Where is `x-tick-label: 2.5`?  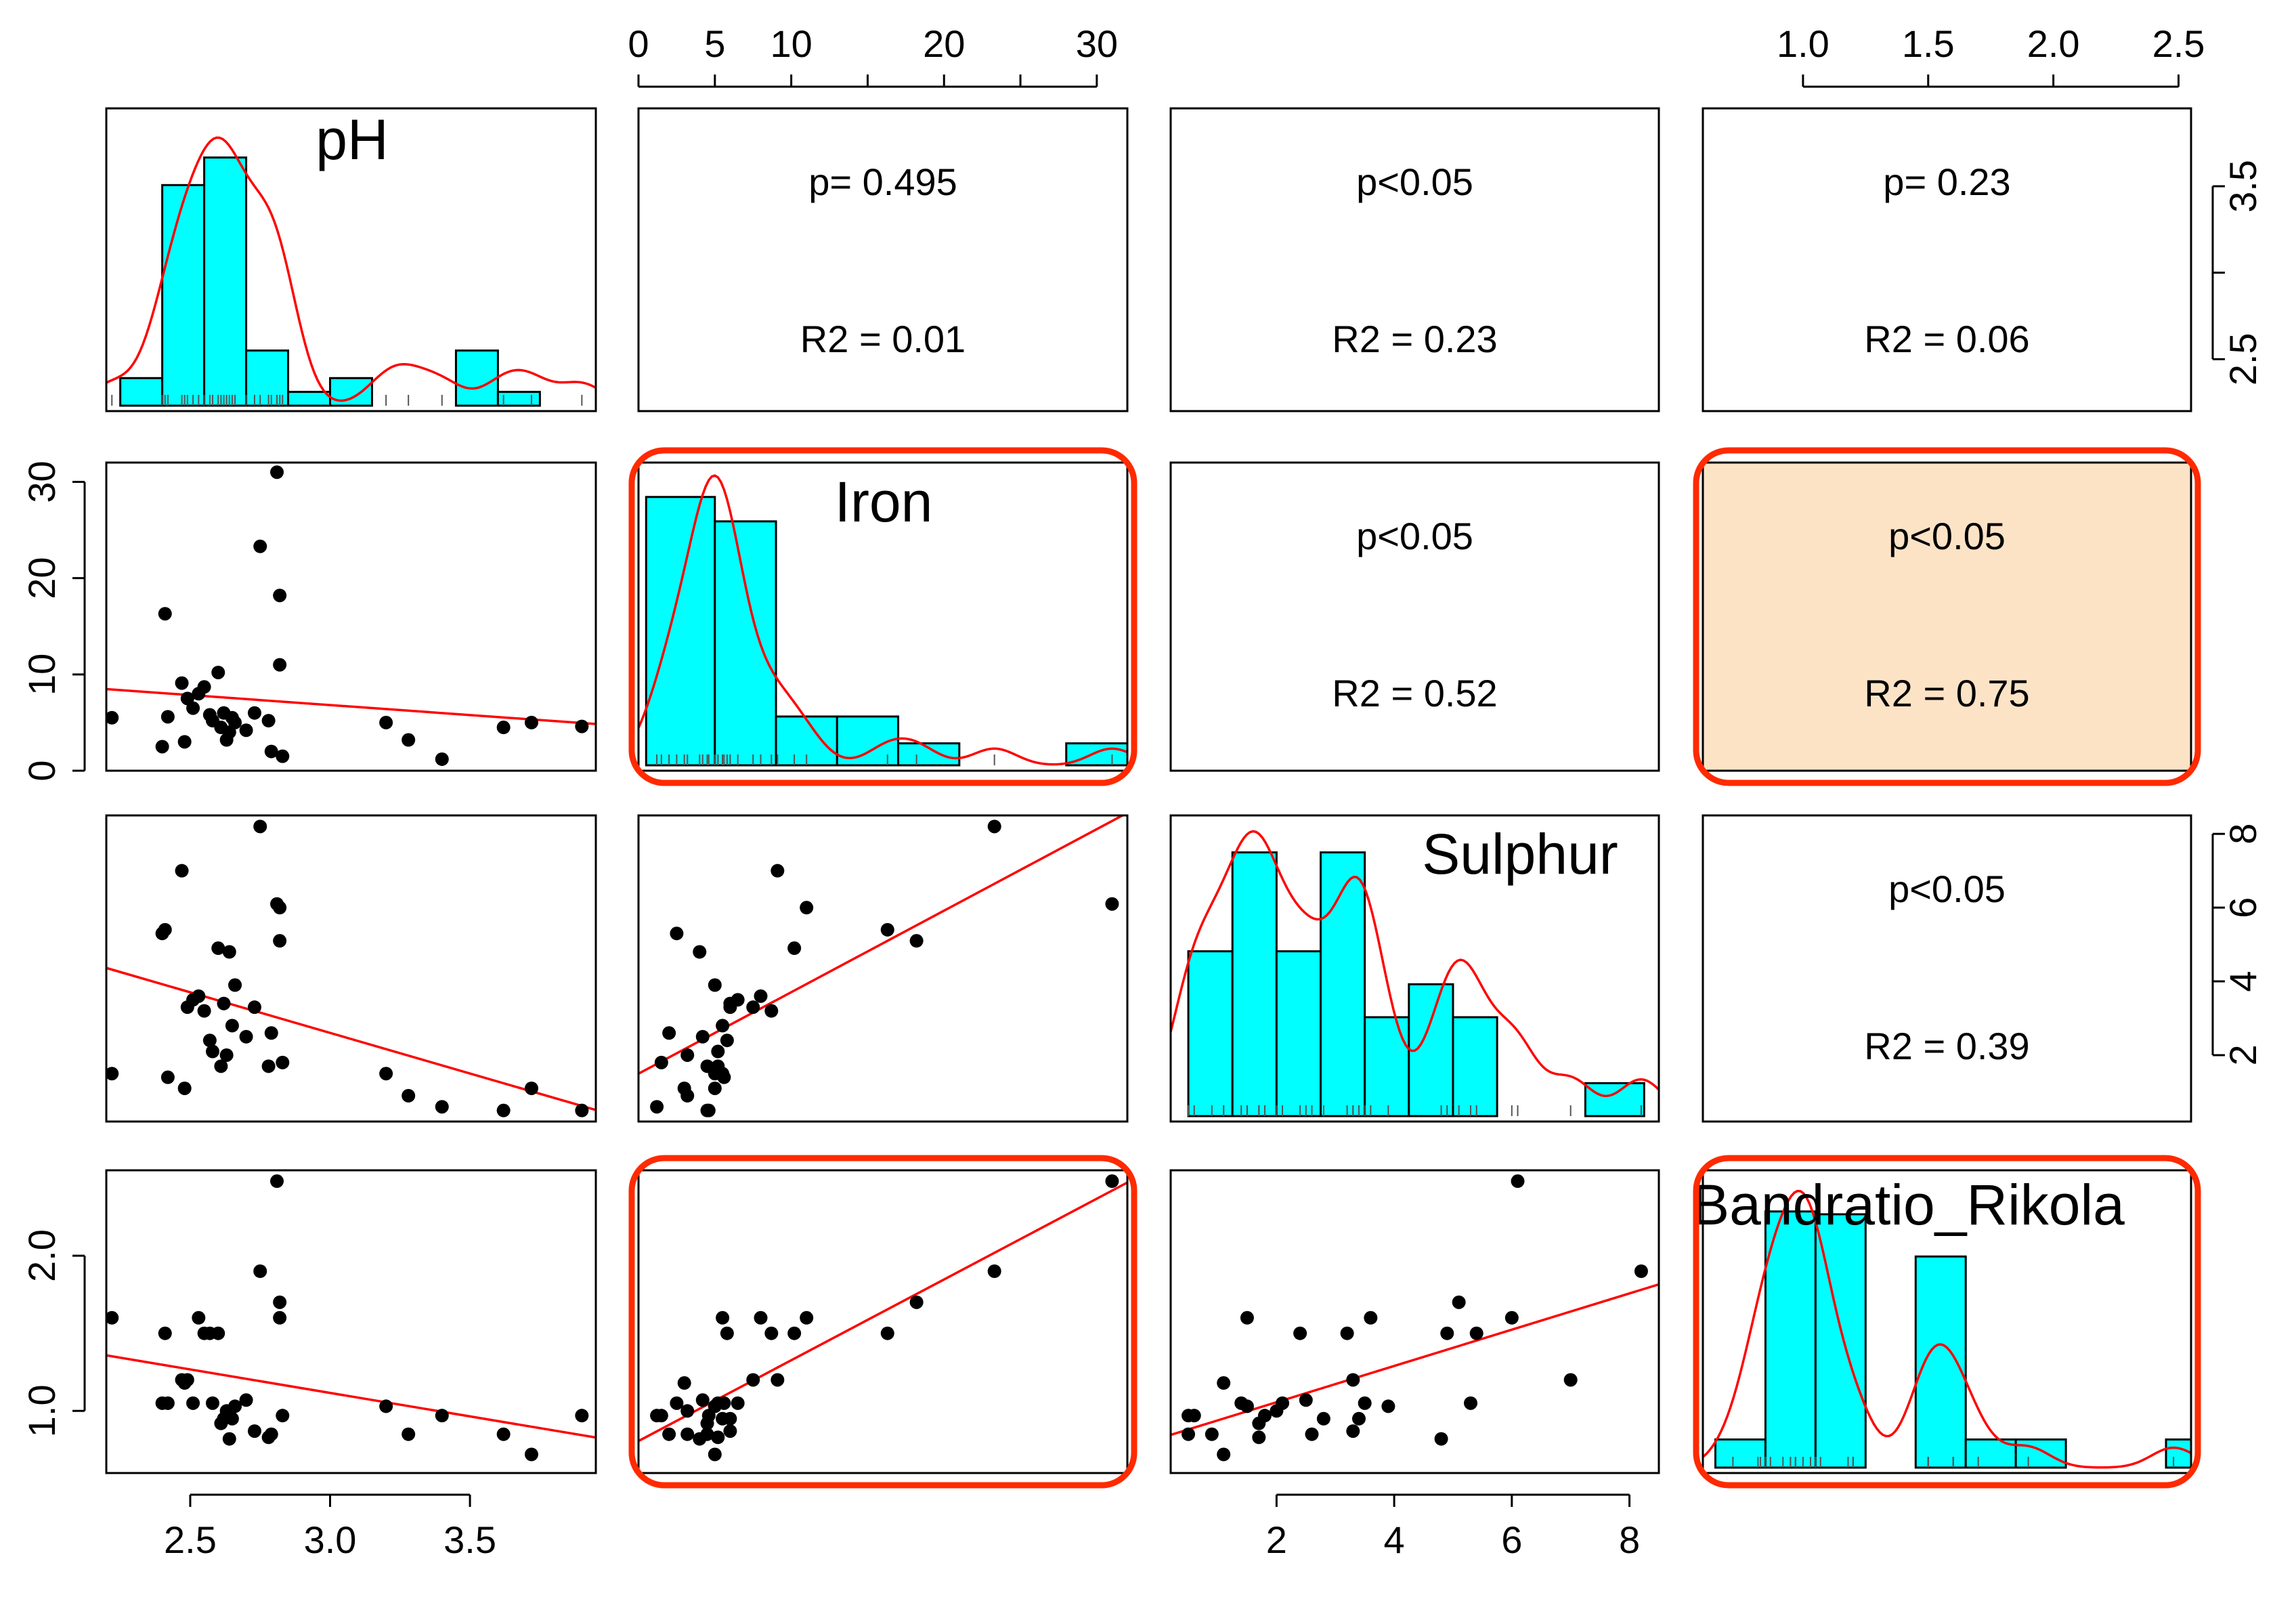 x-tick-label: 2.5 is located at coordinates (2178, 43).